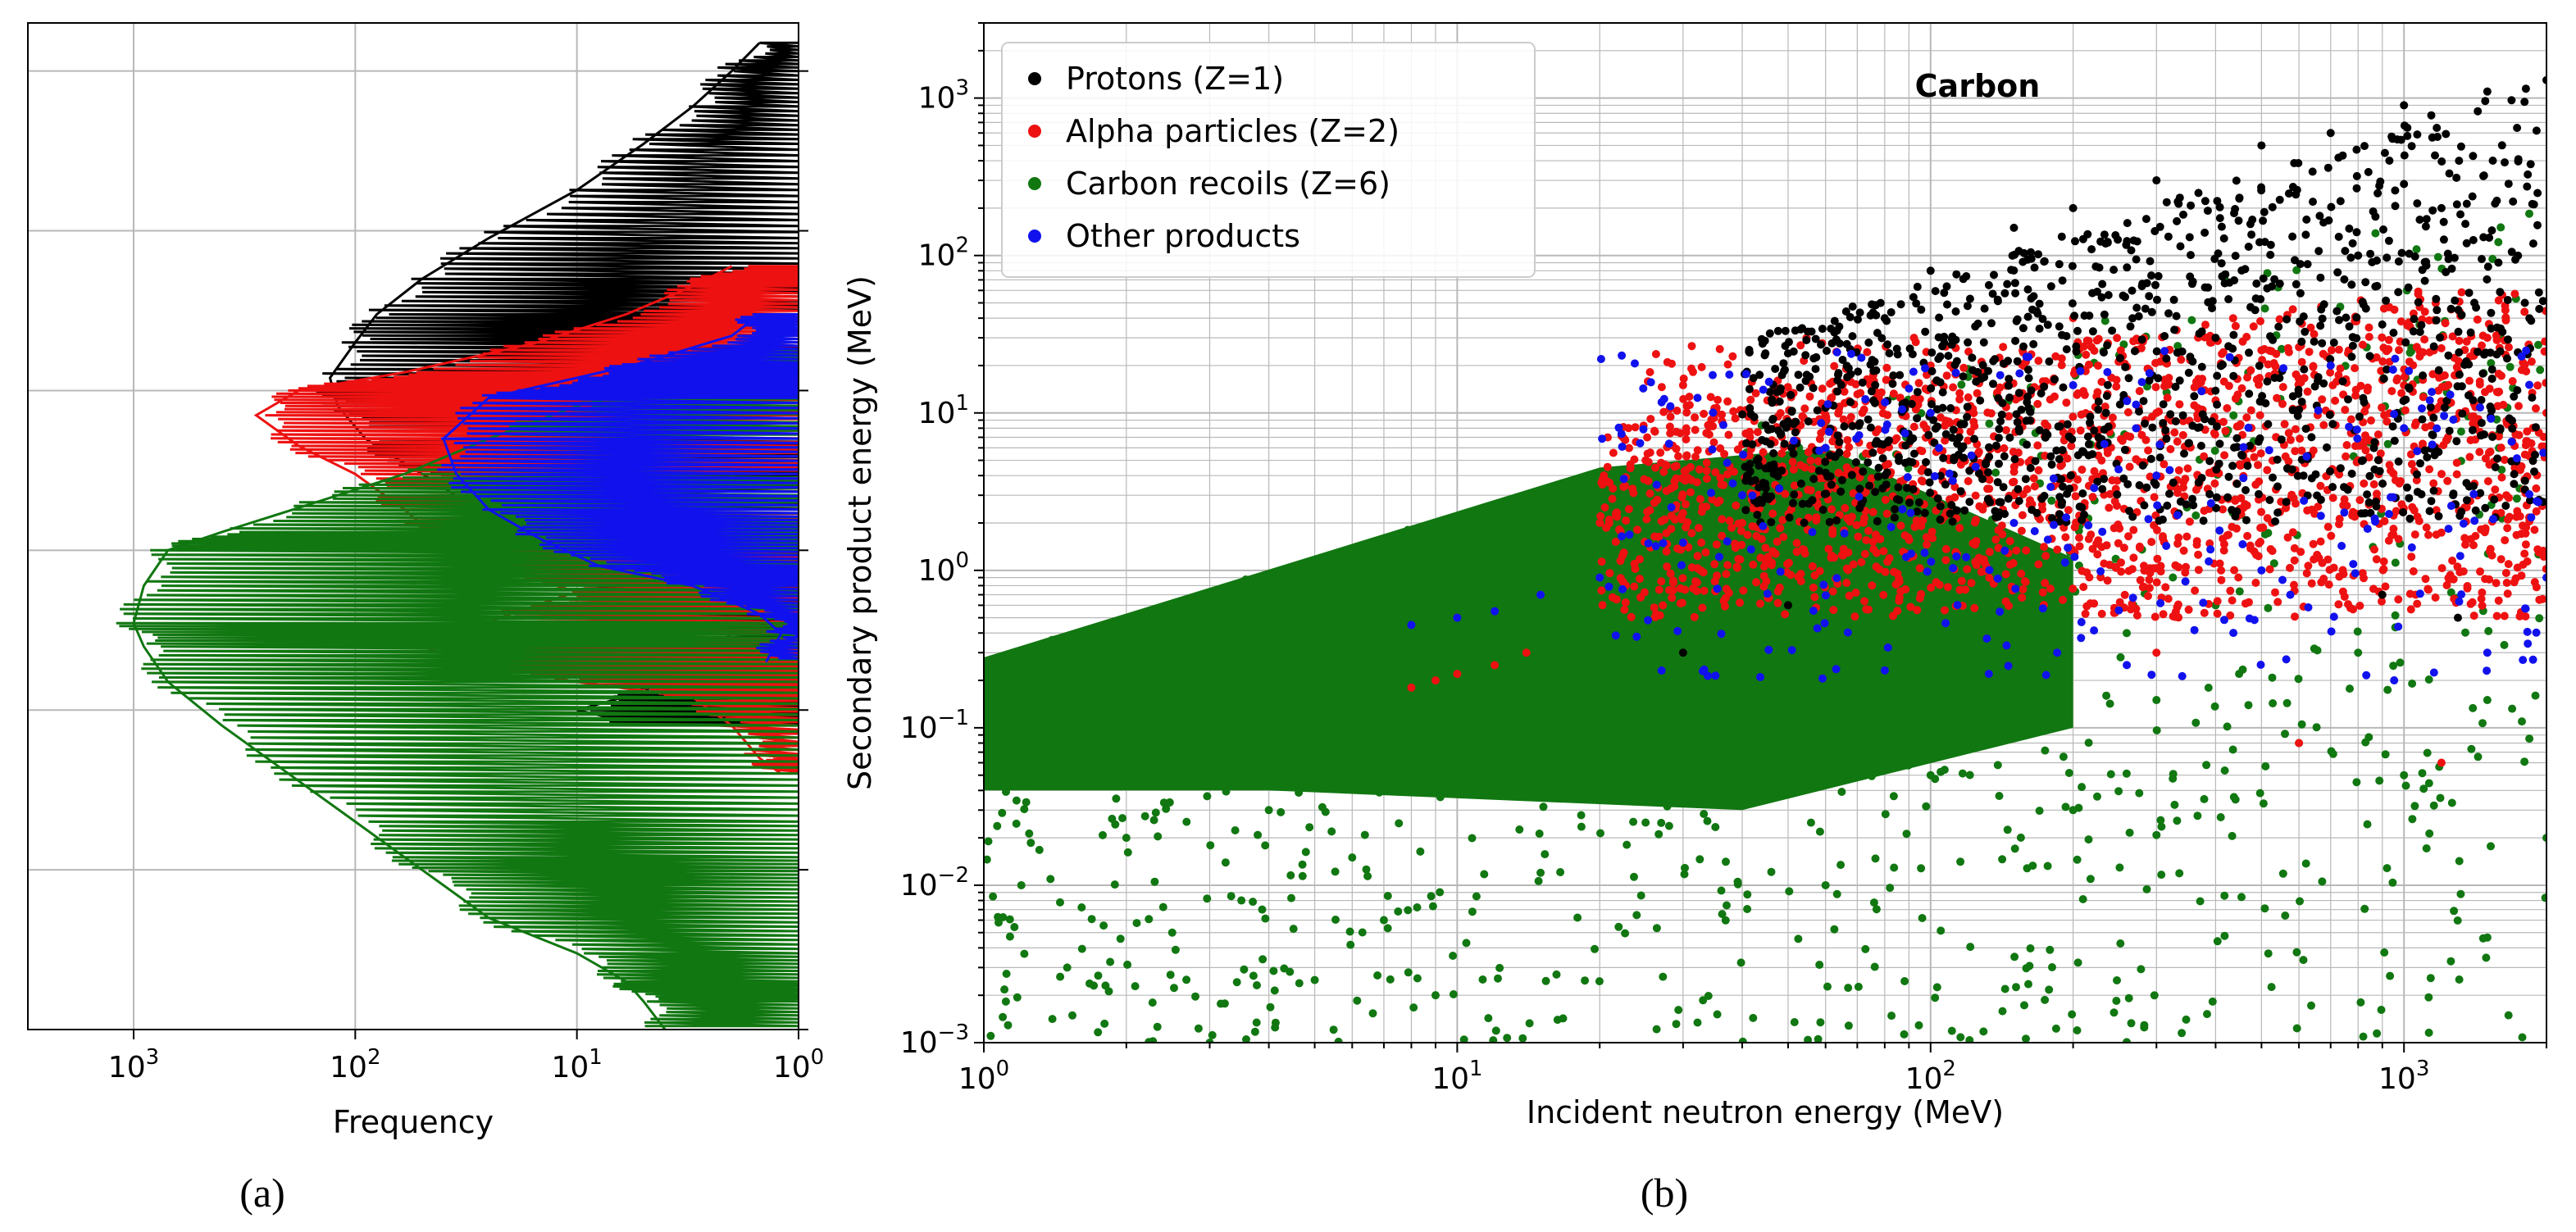 This screenshot has height=1232, width=2576. I want to click on legend-label-protons: Protons (Z=1), so click(1175, 79).